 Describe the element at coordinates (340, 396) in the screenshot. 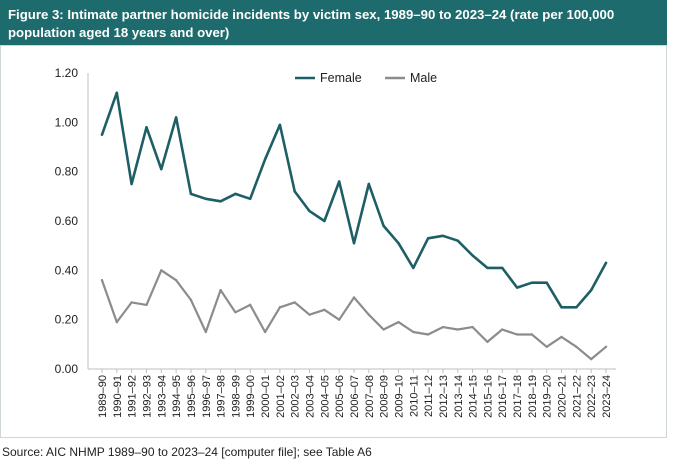

I see `x-tick-label: 2005–06` at that location.